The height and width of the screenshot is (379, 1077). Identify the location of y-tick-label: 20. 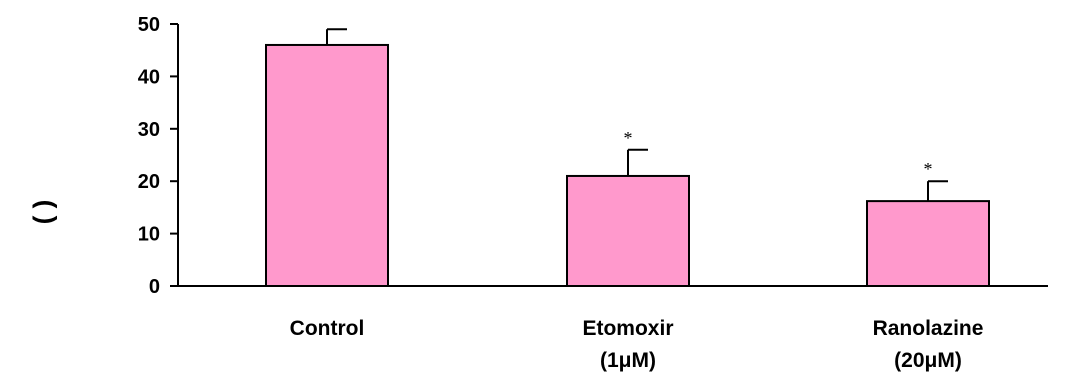
(149, 182).